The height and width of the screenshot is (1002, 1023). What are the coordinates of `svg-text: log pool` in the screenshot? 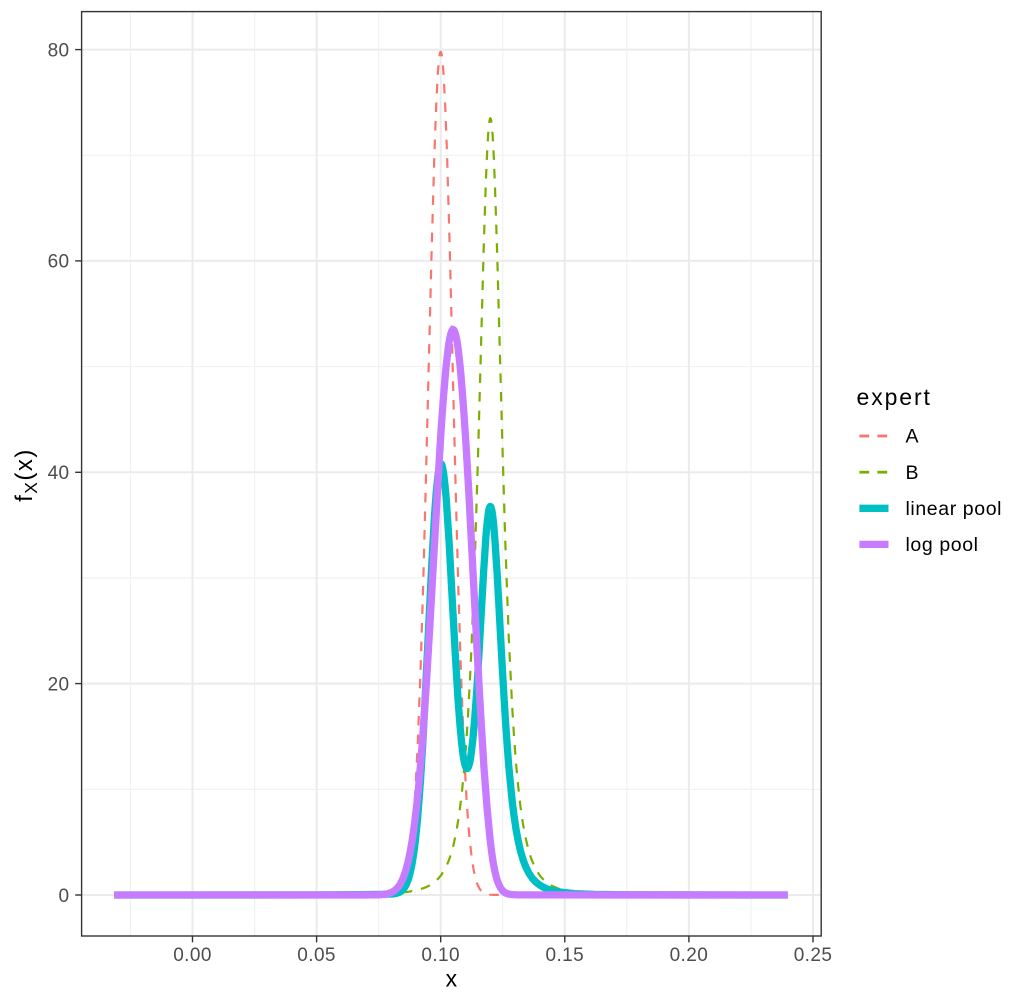 It's located at (942, 545).